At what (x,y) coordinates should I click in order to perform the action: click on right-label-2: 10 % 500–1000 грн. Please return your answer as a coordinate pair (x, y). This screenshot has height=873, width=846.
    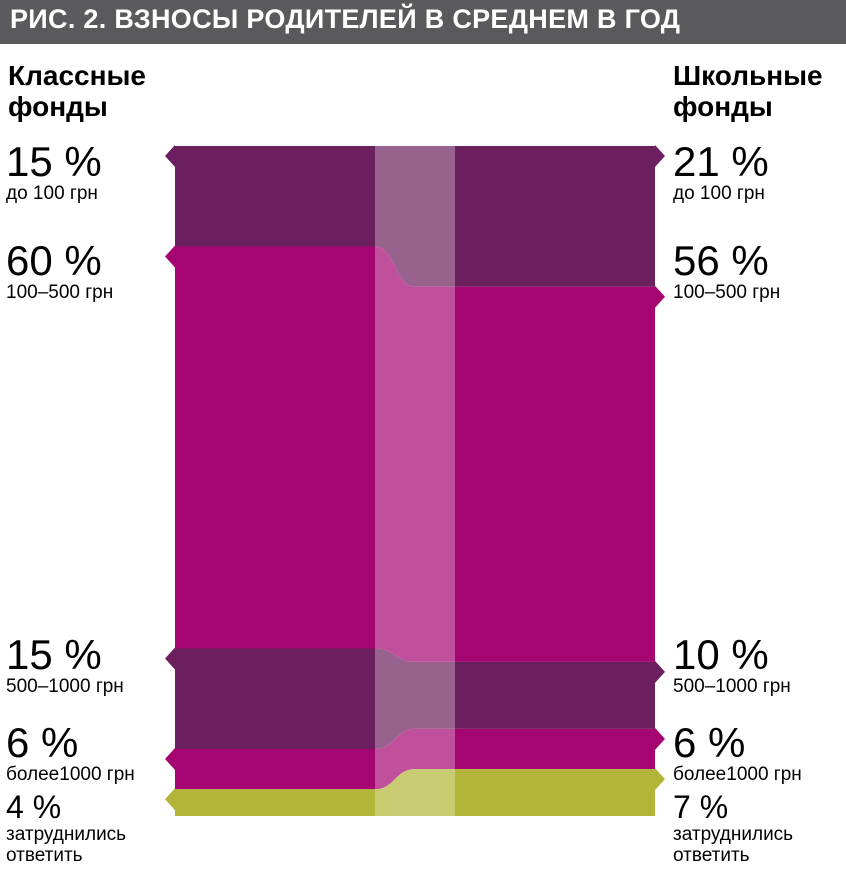
    Looking at the image, I should click on (732, 664).